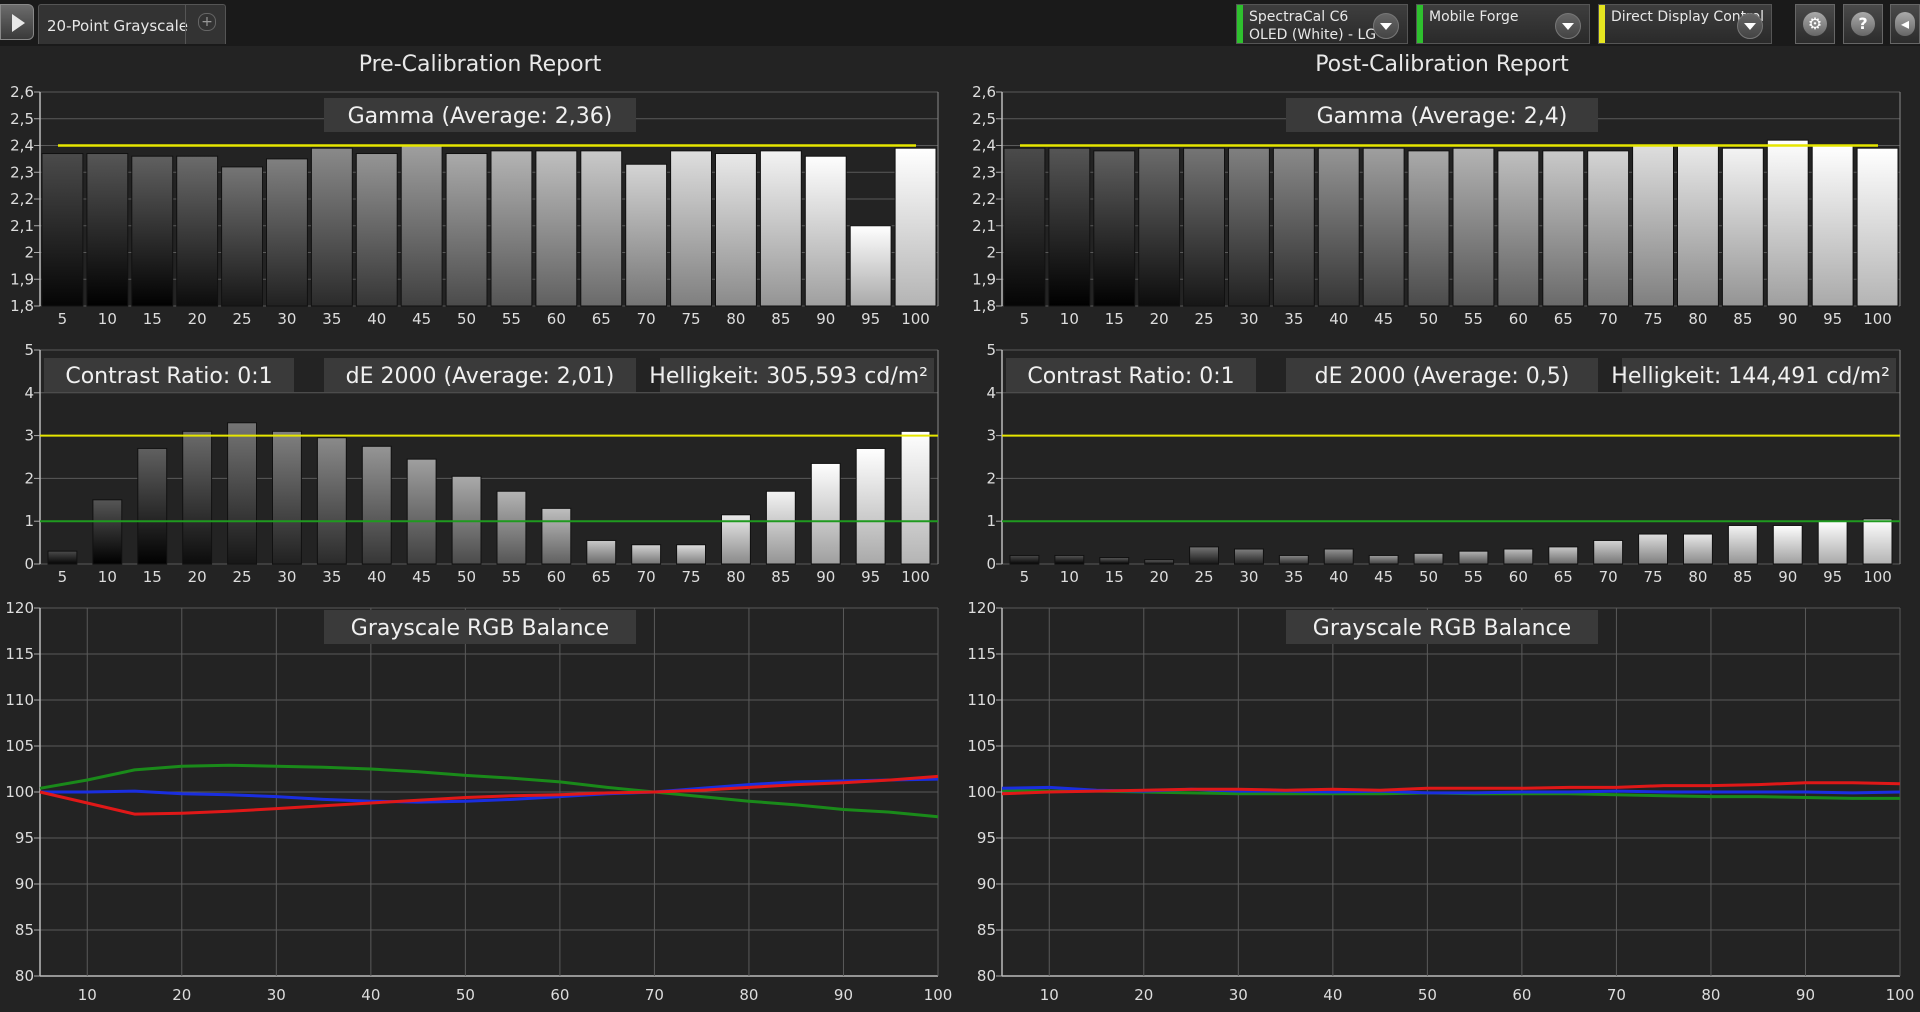 The image size is (1920, 1012). I want to click on x-tick-label: 60, so click(559, 995).